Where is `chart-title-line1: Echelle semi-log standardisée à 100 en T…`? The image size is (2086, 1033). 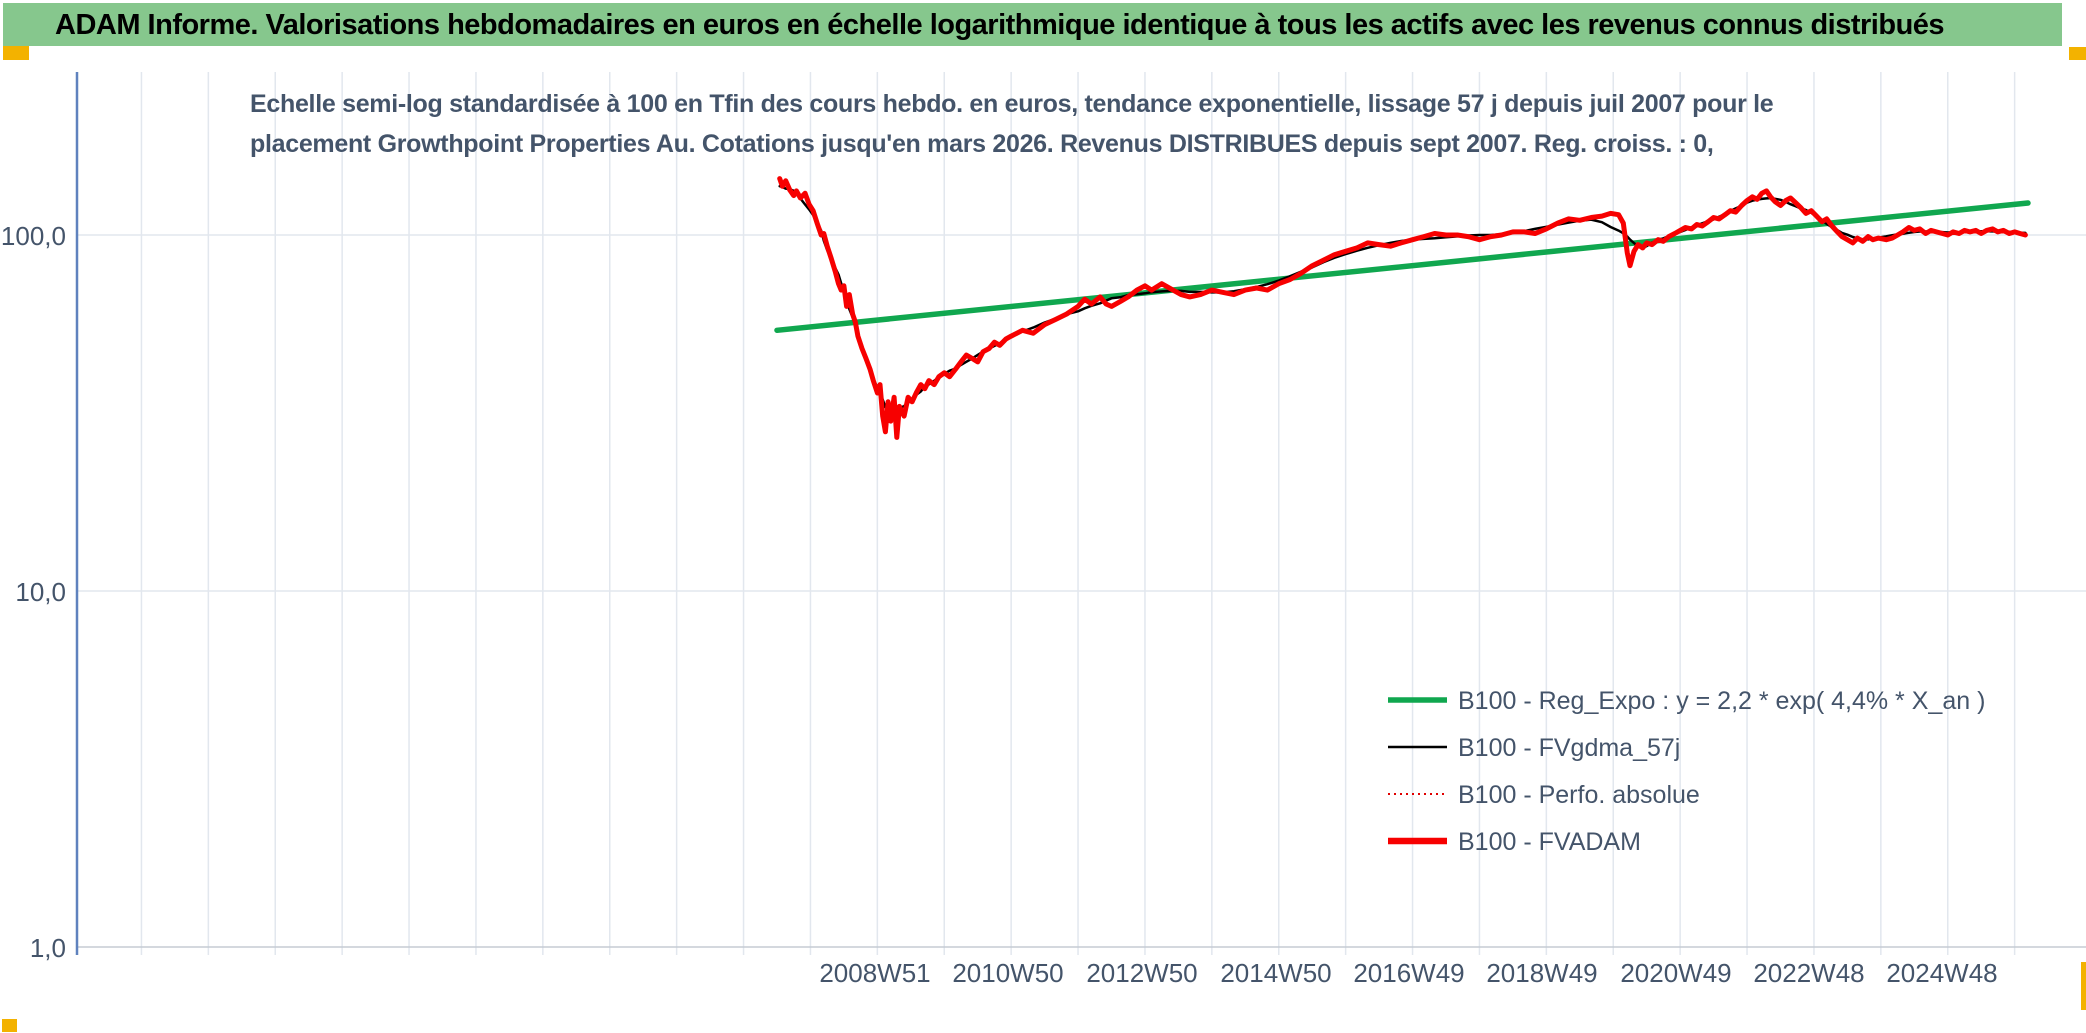 chart-title-line1: Echelle semi-log standardisée à 100 en T… is located at coordinates (1012, 104).